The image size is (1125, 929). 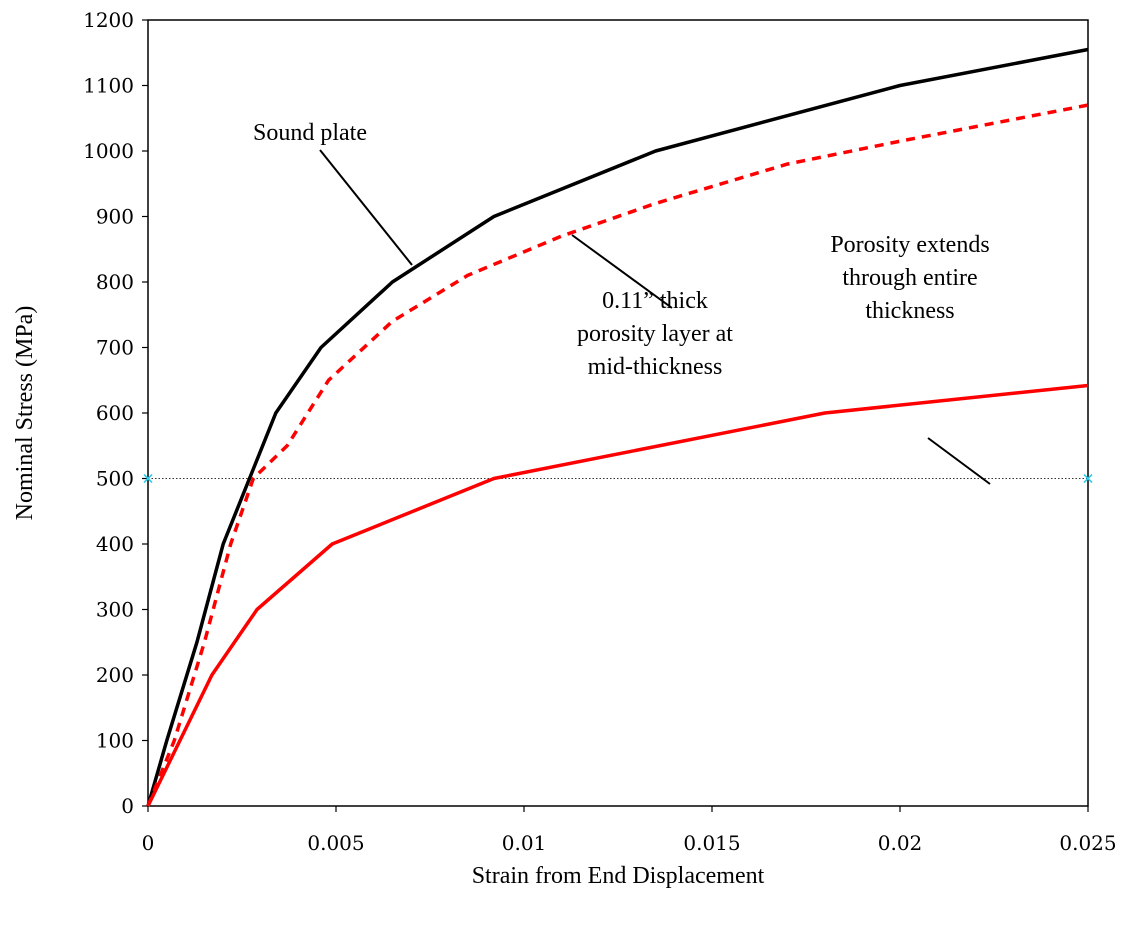 What do you see at coordinates (148, 843) in the screenshot?
I see `x-tick-label: 0` at bounding box center [148, 843].